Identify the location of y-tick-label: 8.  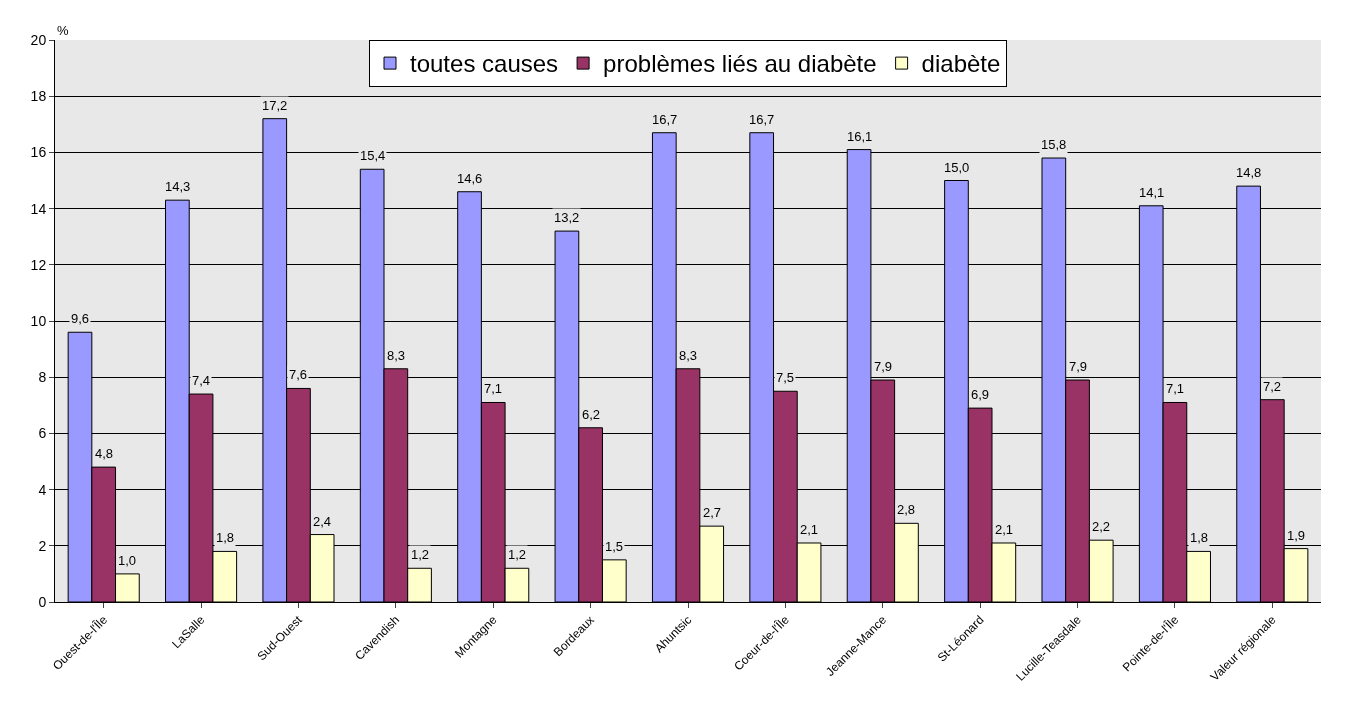
(42, 377).